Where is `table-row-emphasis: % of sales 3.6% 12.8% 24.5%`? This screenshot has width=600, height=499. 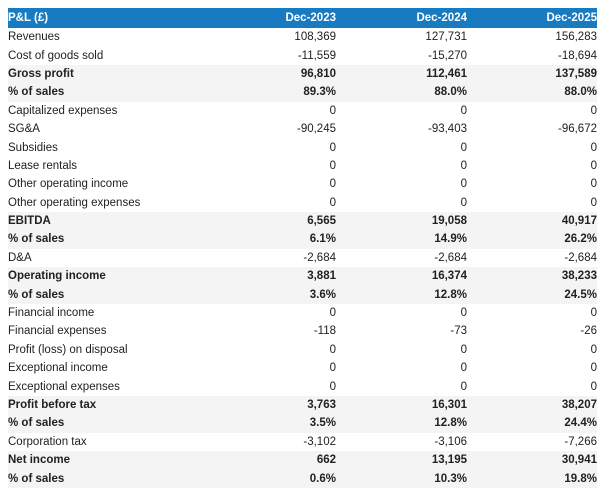
table-row-emphasis: % of sales 3.6% 12.8% 24.5% is located at coordinates (302, 294).